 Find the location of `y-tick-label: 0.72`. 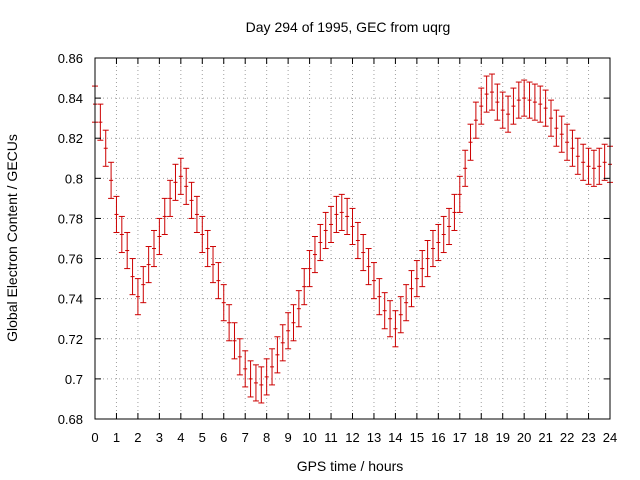

y-tick-label: 0.72 is located at coordinates (70, 339).